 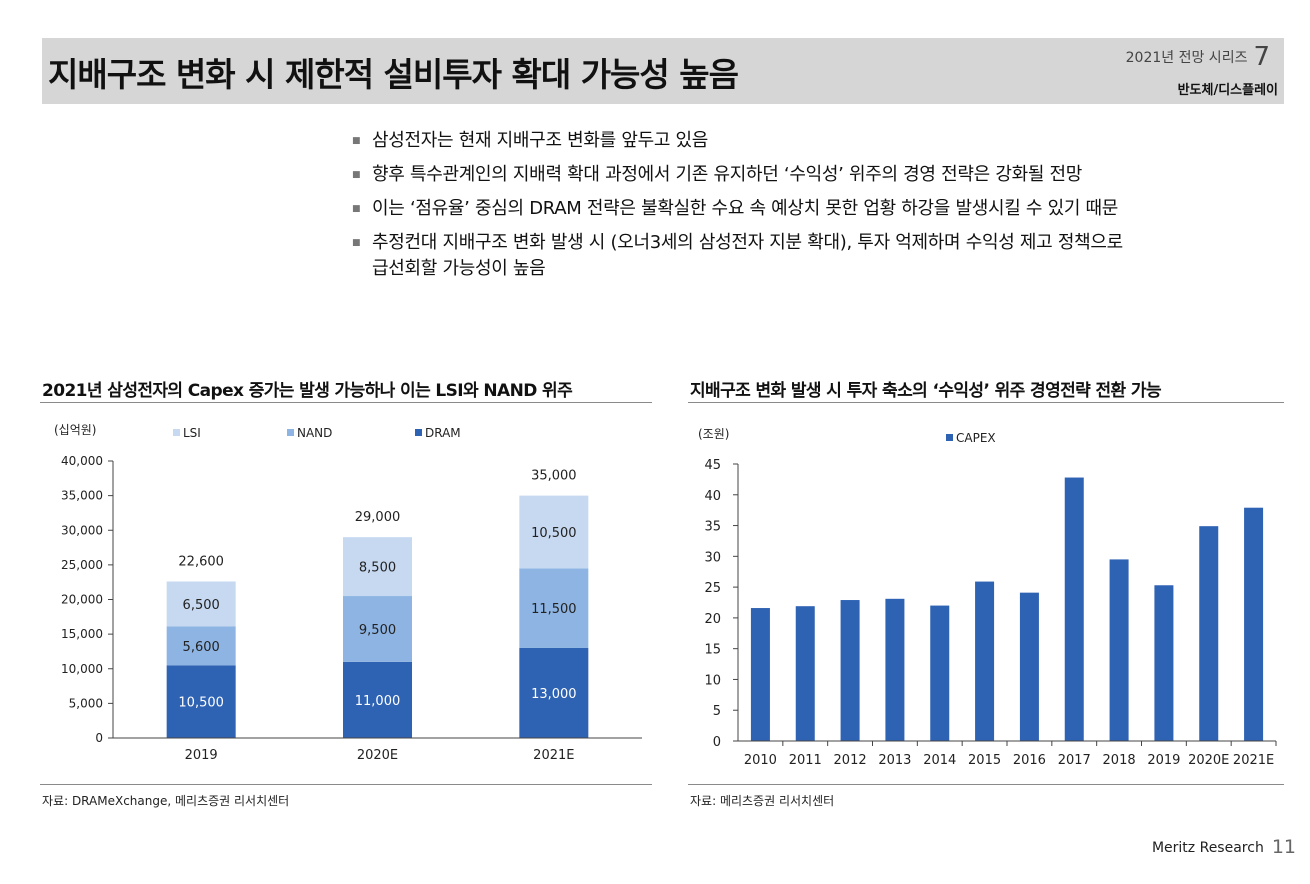 I want to click on data-label-dram: 10,500, so click(x=201, y=703).